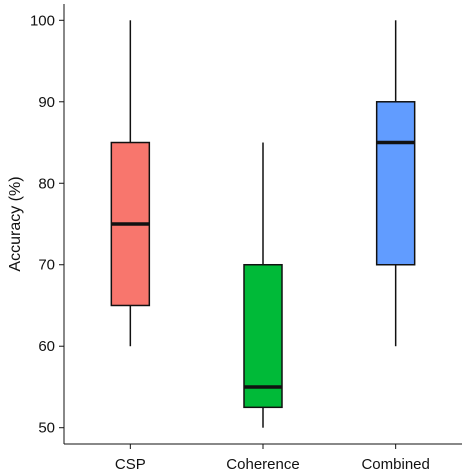 Image resolution: width=474 pixels, height=476 pixels. What do you see at coordinates (46, 346) in the screenshot?
I see `y-tick-label: 60` at bounding box center [46, 346].